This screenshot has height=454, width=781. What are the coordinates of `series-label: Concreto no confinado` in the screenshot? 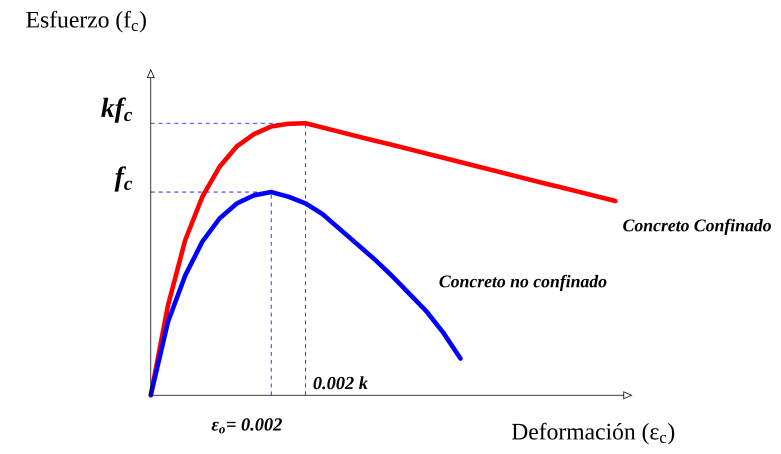 It's located at (522, 282).